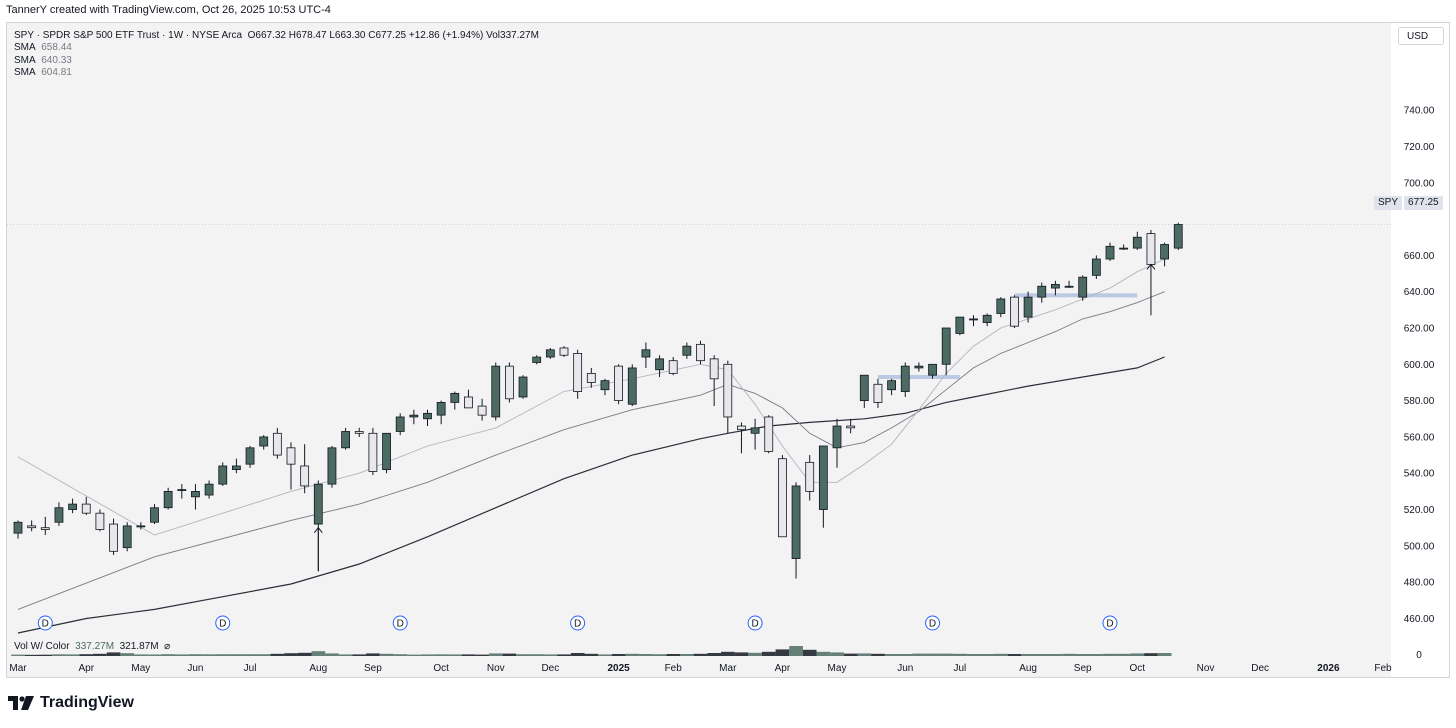 This screenshot has height=728, width=1456. I want to click on last-price-tag: SPY 677.25, so click(1408, 203).